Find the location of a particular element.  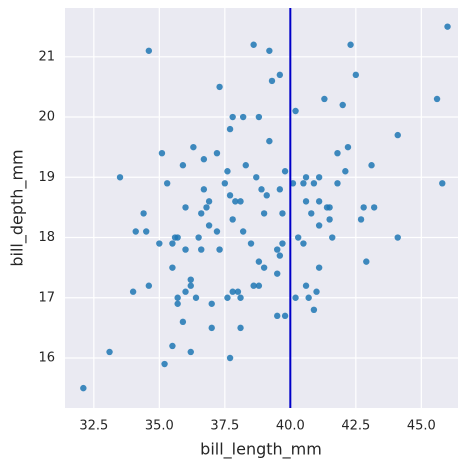

y-axis-label: bill_depth_mm is located at coordinates (18, 207).